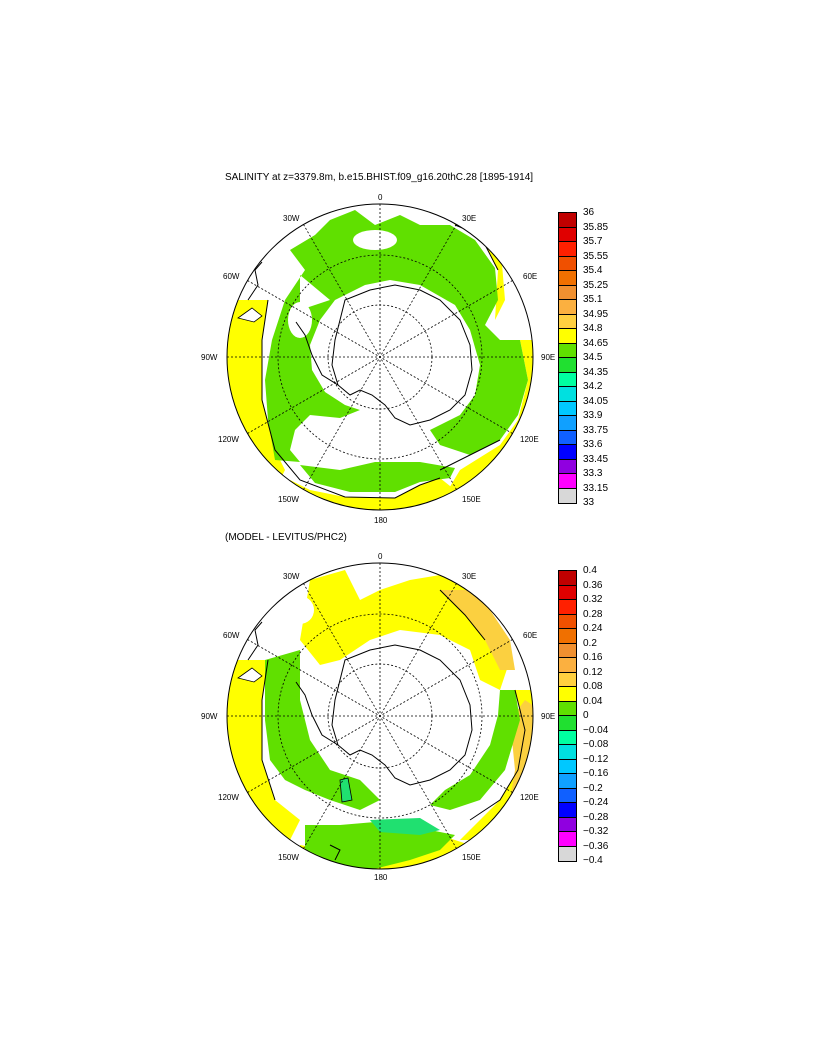 Image resolution: width=818 pixels, height=1055 pixels. Describe the element at coordinates (593, 701) in the screenshot. I see `colorbar-tick-label: 0.04` at that location.